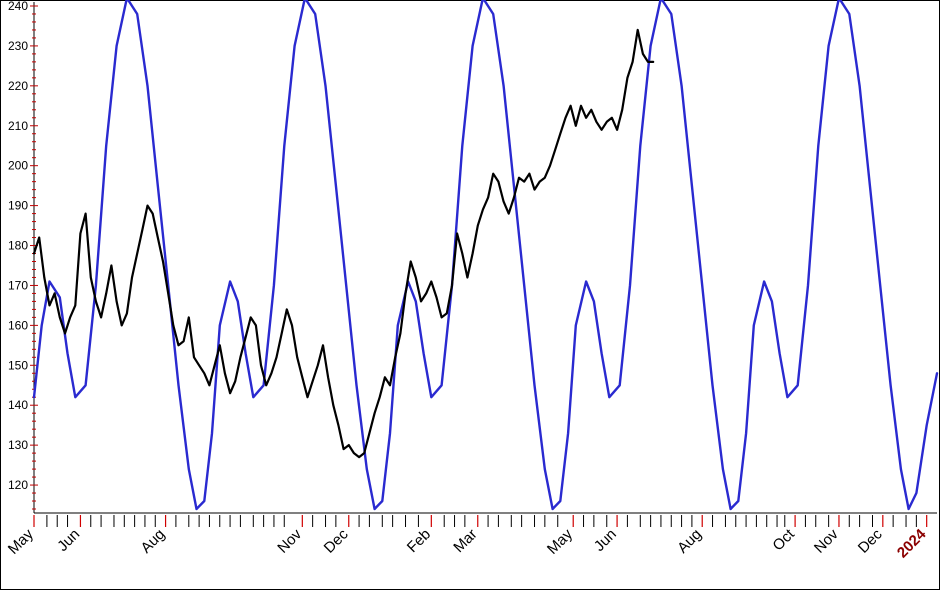 This screenshot has height=590, width=940. I want to click on y-tick-label: 180, so click(18, 246).